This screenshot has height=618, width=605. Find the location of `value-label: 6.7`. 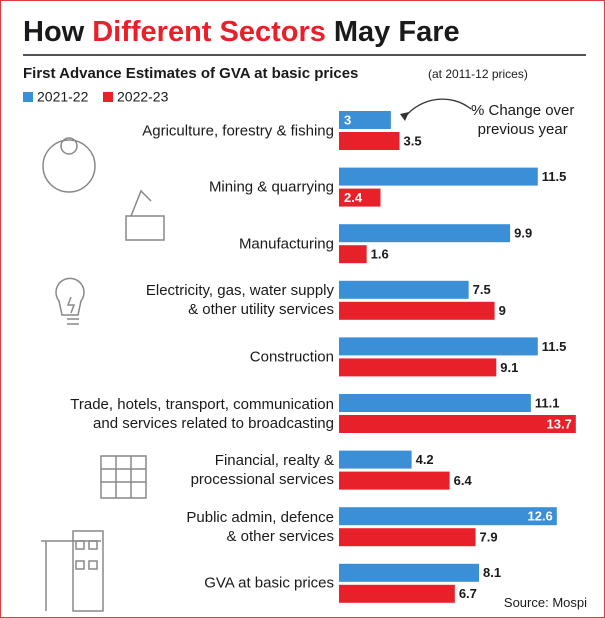

value-label: 6.7 is located at coordinates (468, 593).